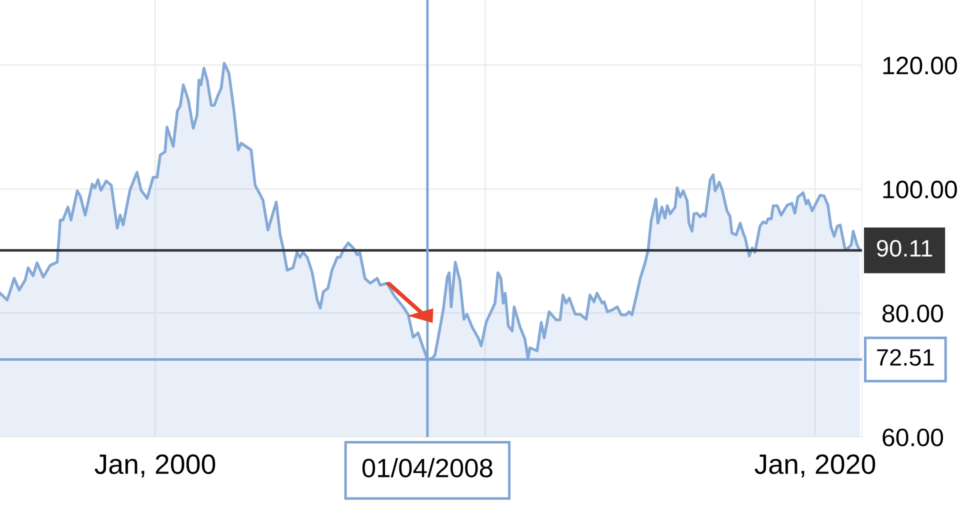 This screenshot has height=513, width=973. What do you see at coordinates (920, 65) in the screenshot?
I see `y-tick-label: 120.00` at bounding box center [920, 65].